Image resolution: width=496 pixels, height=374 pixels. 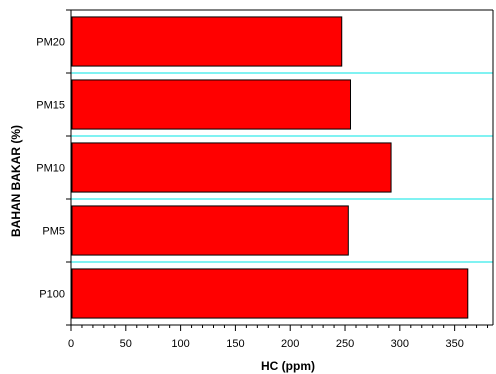 I want to click on x-tick-label: 150, so click(x=235, y=344).